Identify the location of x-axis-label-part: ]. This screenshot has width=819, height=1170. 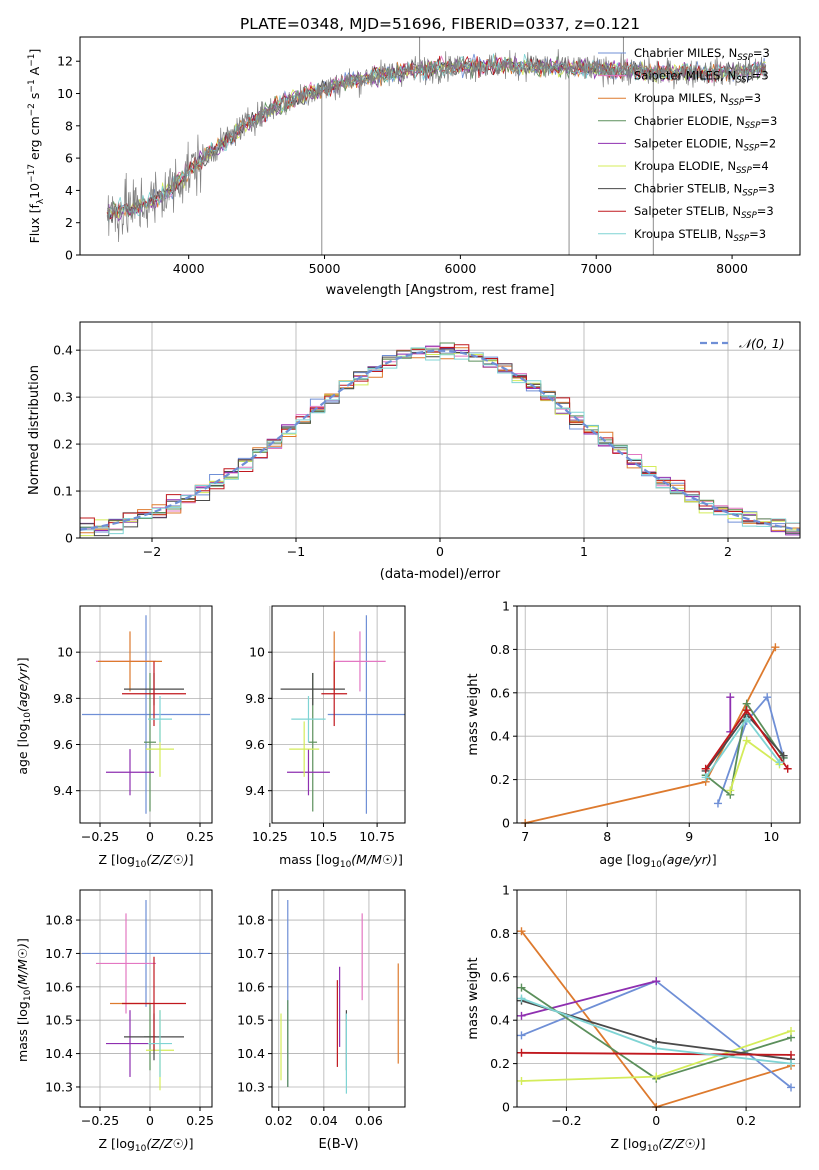
(191, 859).